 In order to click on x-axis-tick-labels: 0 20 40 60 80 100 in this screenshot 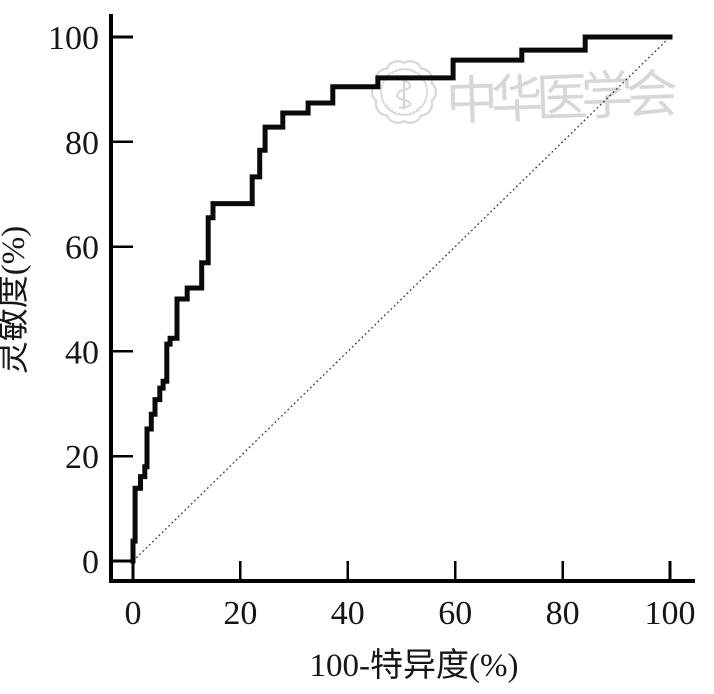, I will do `click(410, 613)`.